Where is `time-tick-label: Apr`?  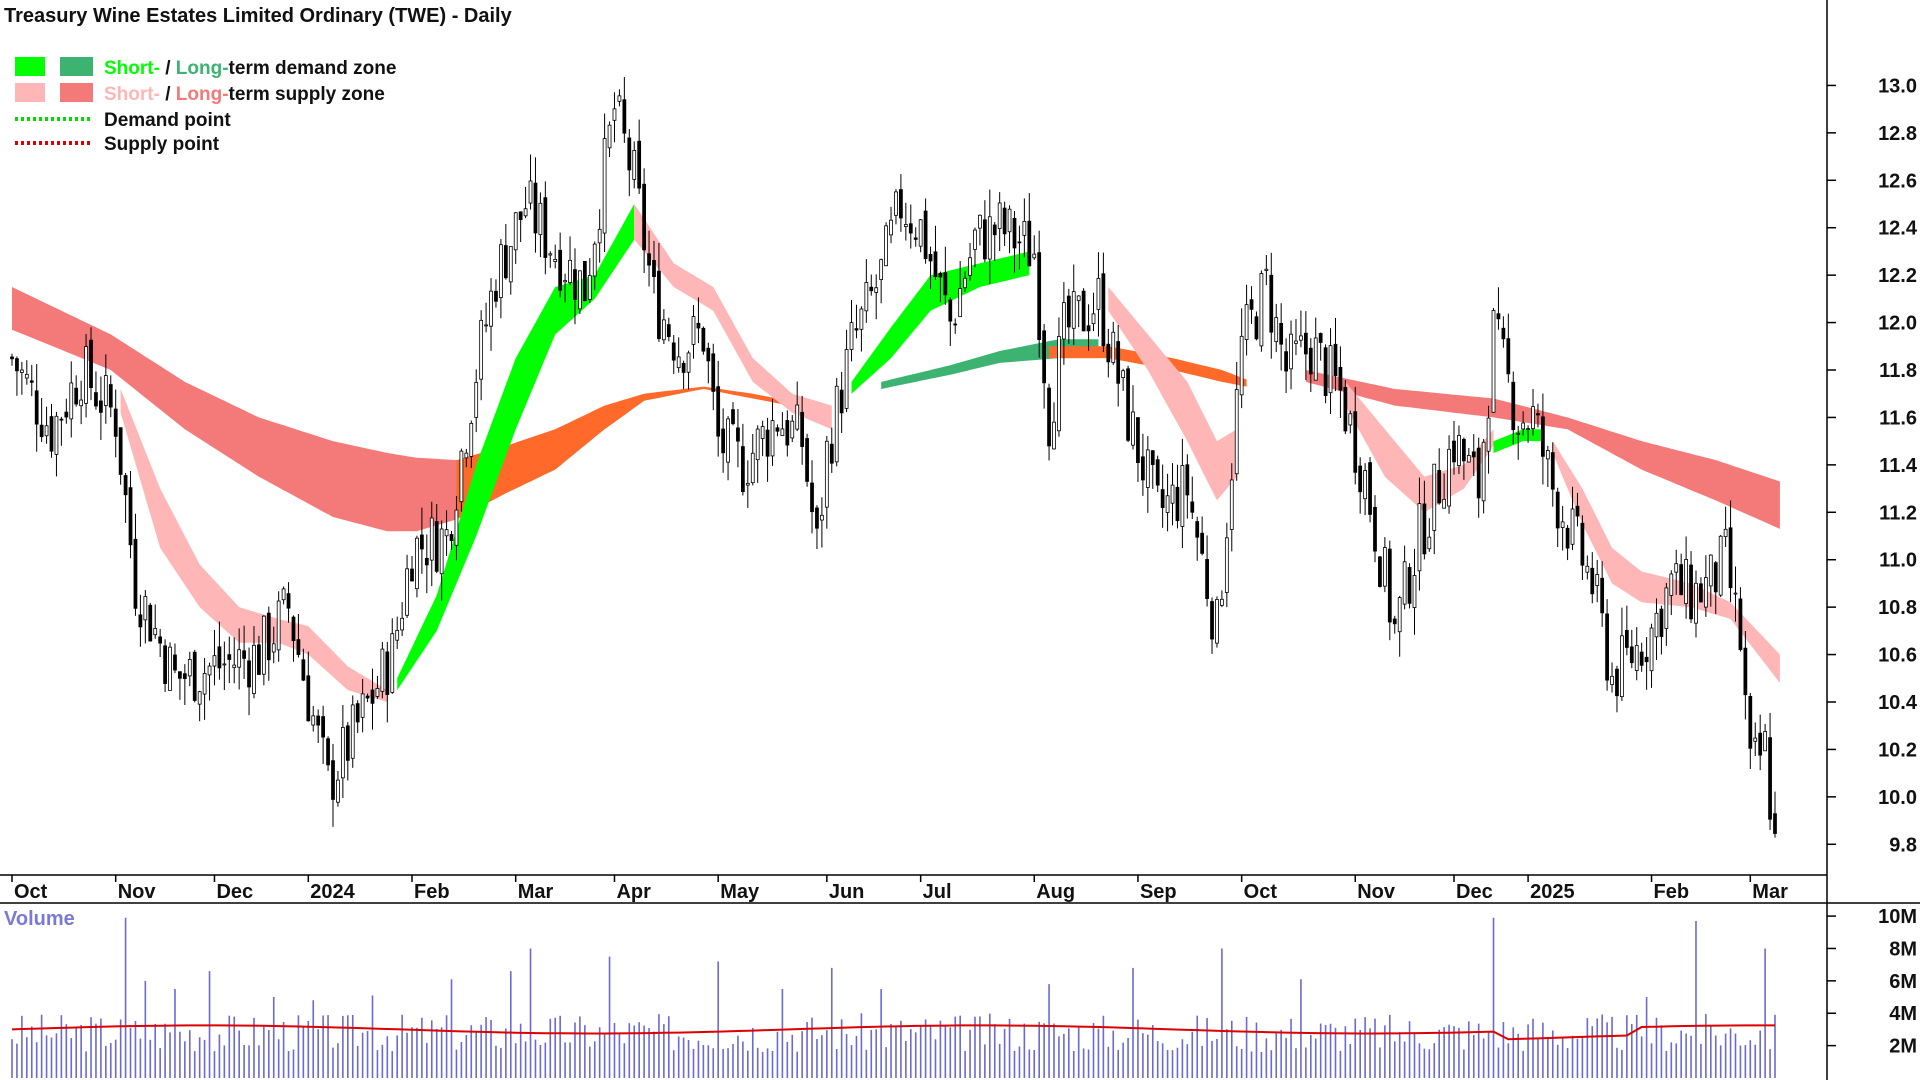
time-tick-label: Apr is located at coordinates (633, 892).